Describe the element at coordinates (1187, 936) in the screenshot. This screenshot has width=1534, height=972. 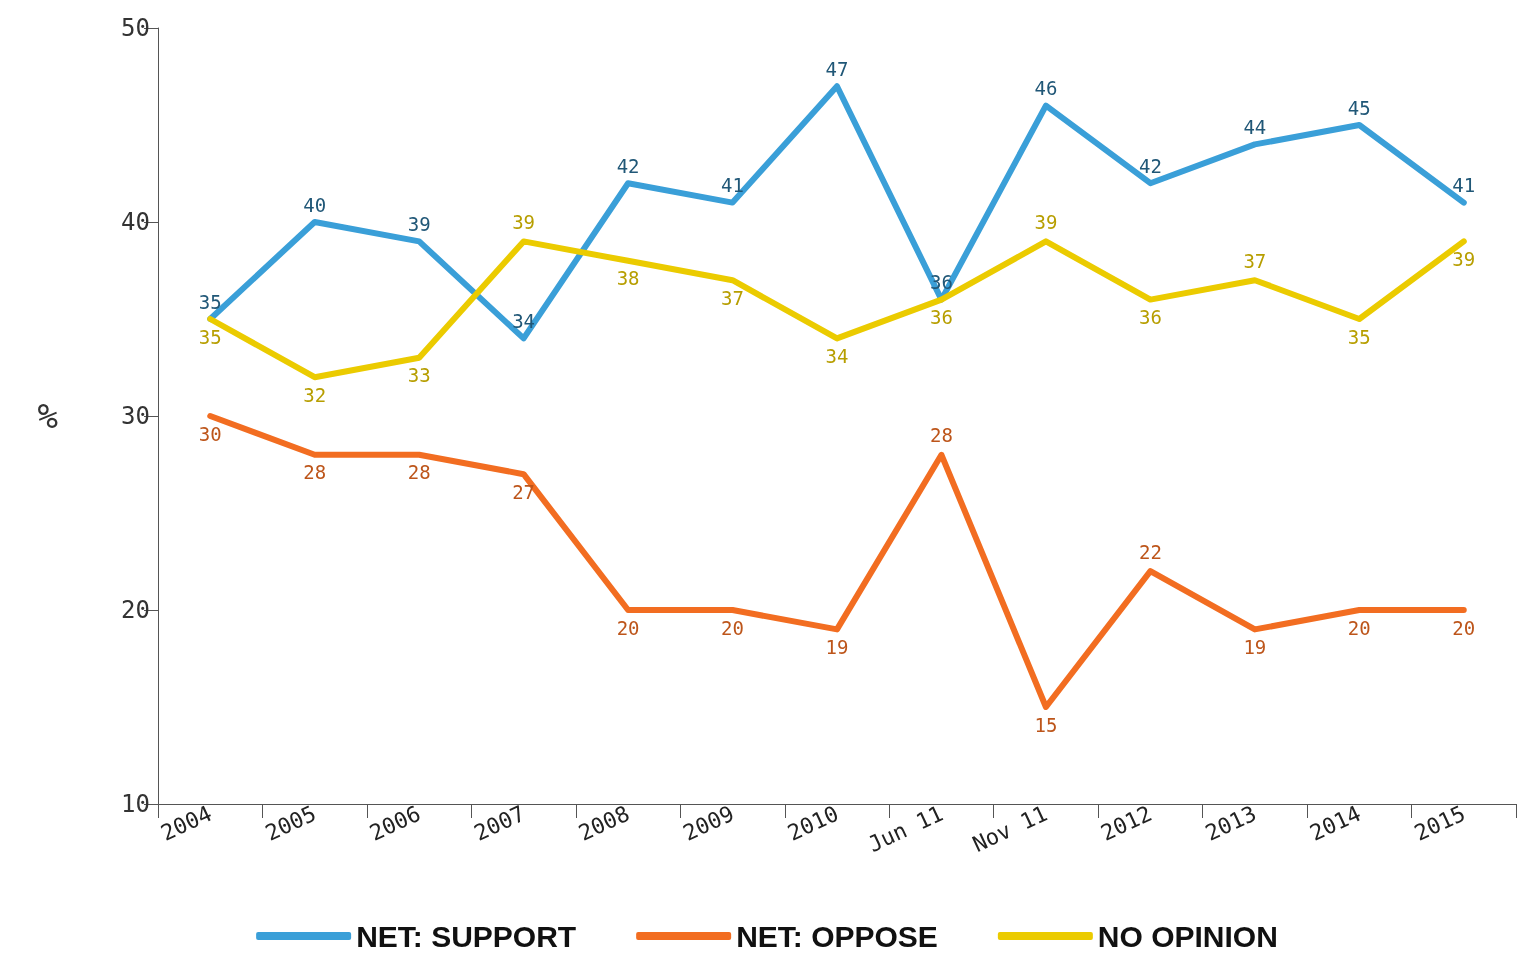
I see `legend-label: NO OPINION` at that location.